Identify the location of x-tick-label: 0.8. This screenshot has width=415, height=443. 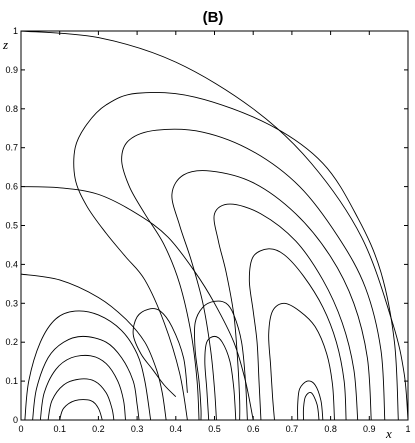
(330, 429).